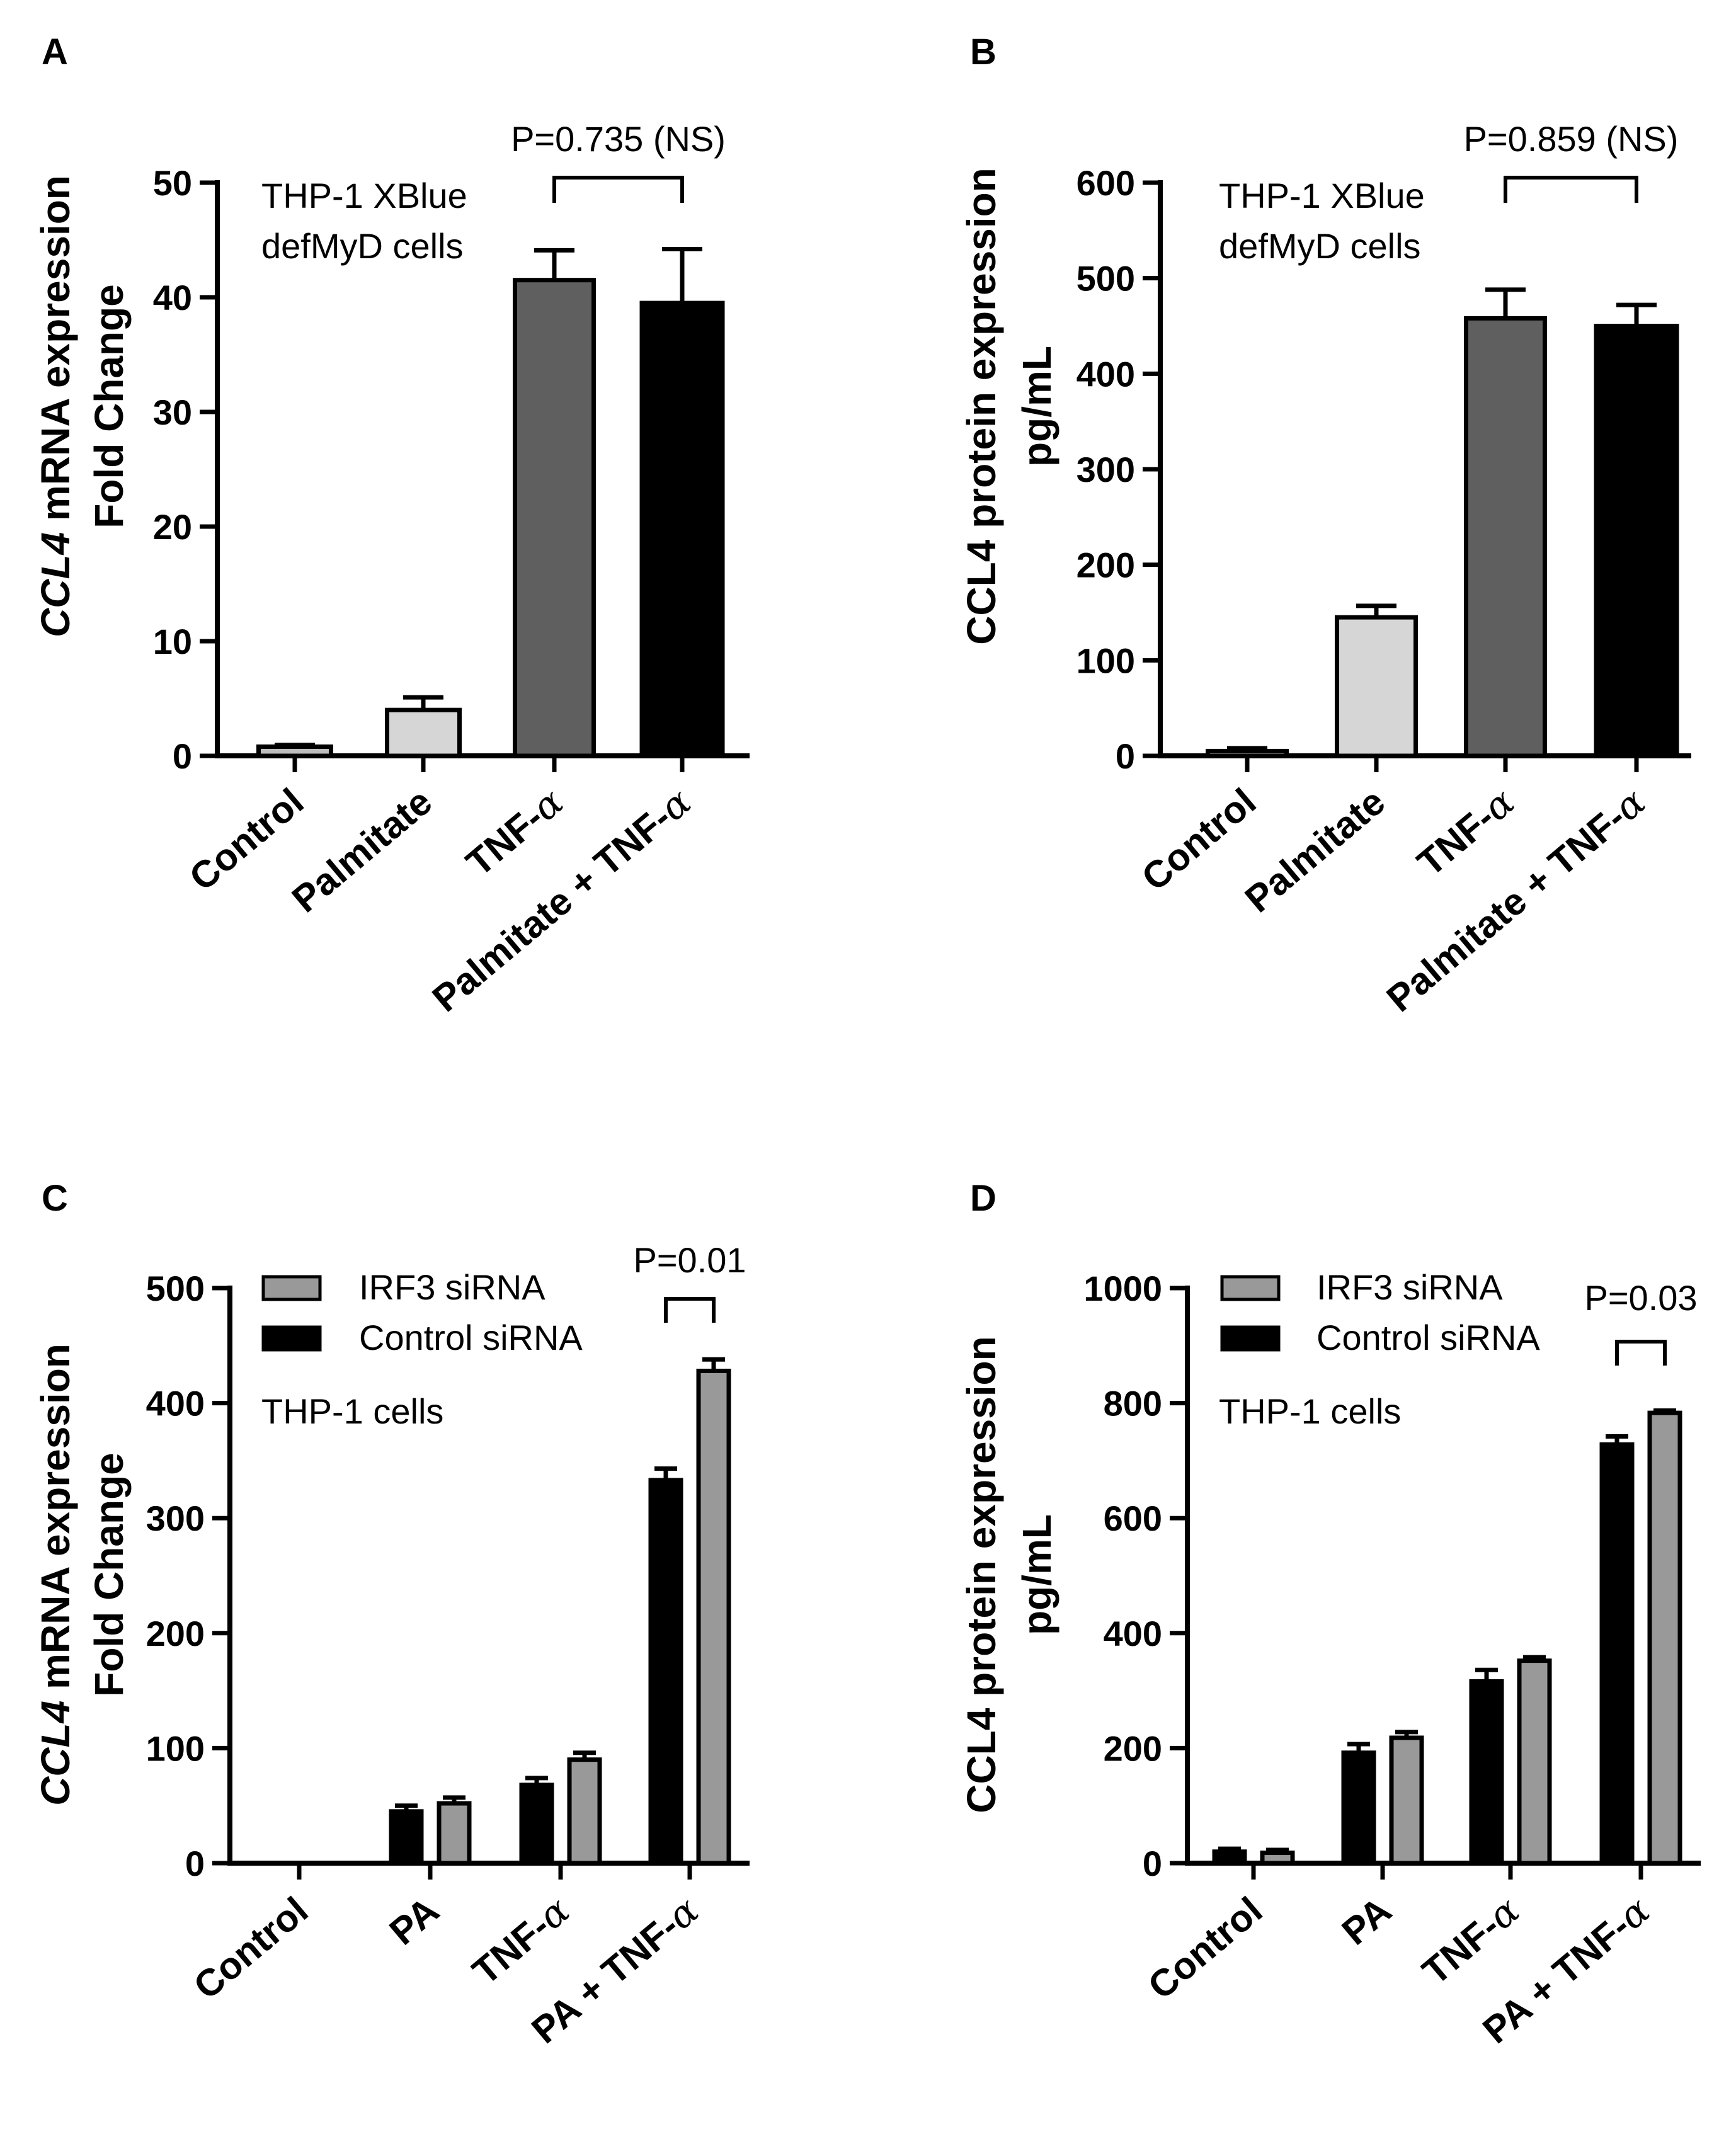 The width and height of the screenshot is (1736, 2134). Describe the element at coordinates (172, 641) in the screenshot. I see `y-tick-label: 10` at that location.